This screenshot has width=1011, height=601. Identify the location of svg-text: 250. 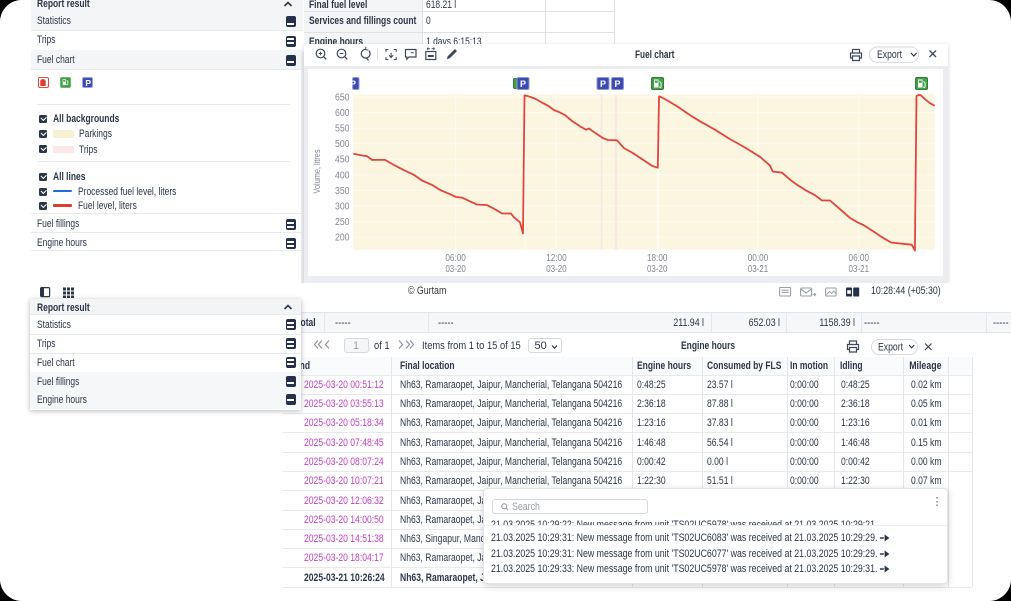
(342, 222).